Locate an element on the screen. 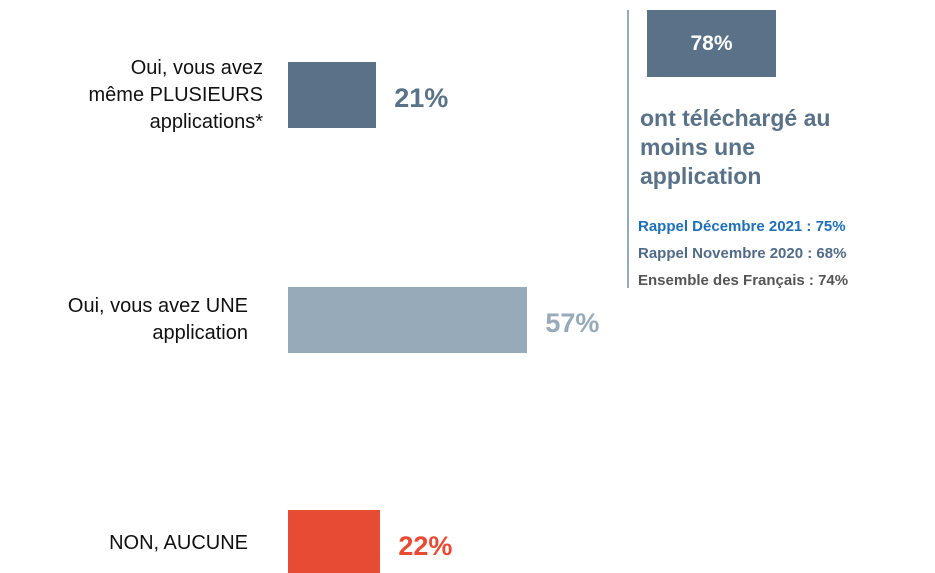 The image size is (935, 573). divider is located at coordinates (628, 149).